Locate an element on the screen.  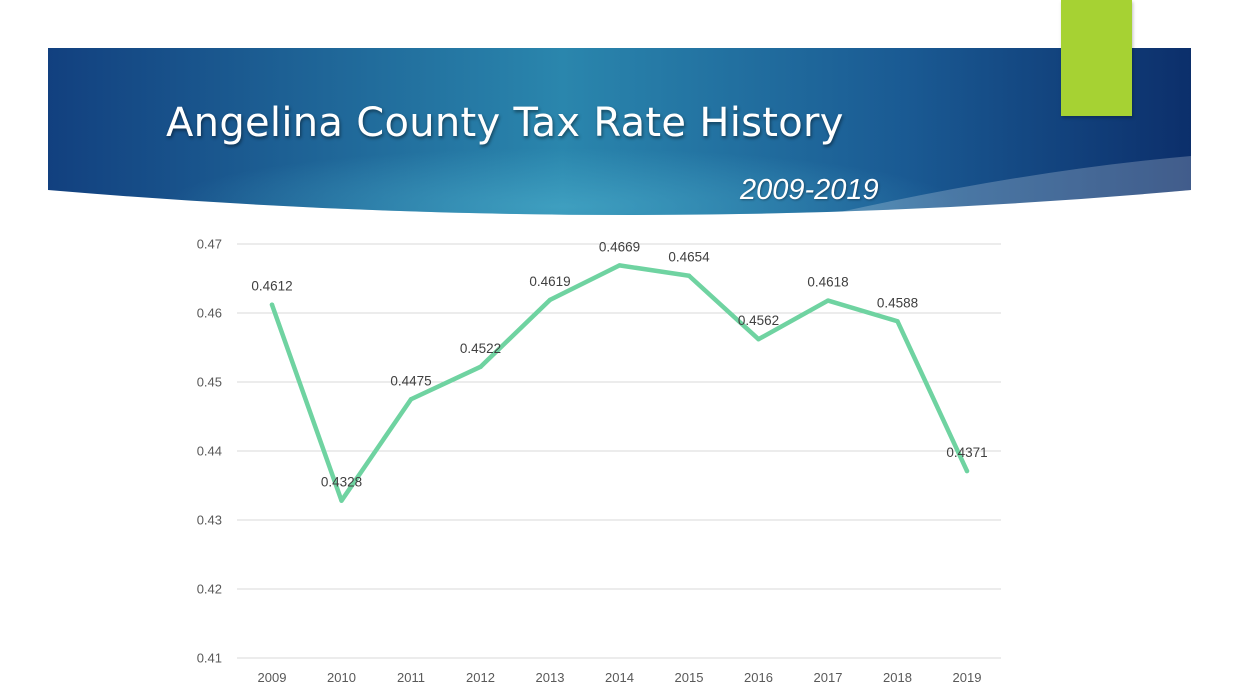
x-tick-label: 2011 is located at coordinates (411, 677).